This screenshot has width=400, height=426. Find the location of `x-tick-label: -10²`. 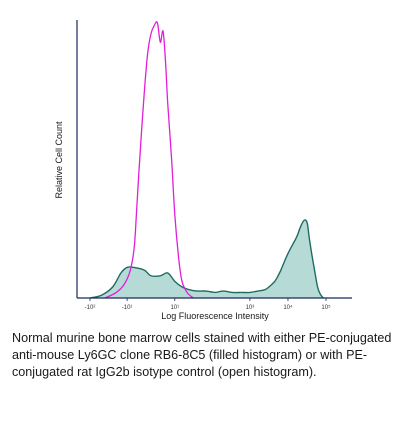

x-tick-label: -10² is located at coordinates (90, 308).